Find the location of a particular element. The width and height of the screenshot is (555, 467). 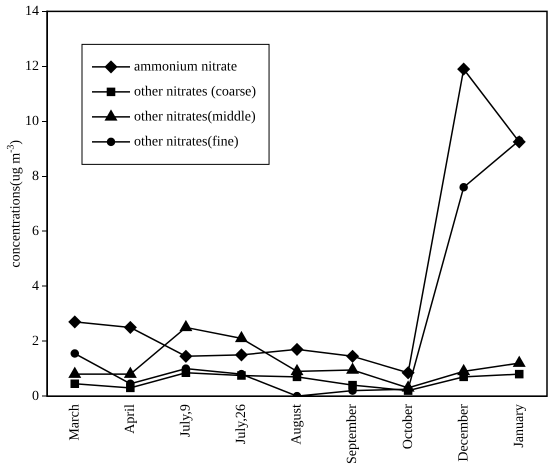

legend-label: other nitrates (coarse) is located at coordinates (195, 92).